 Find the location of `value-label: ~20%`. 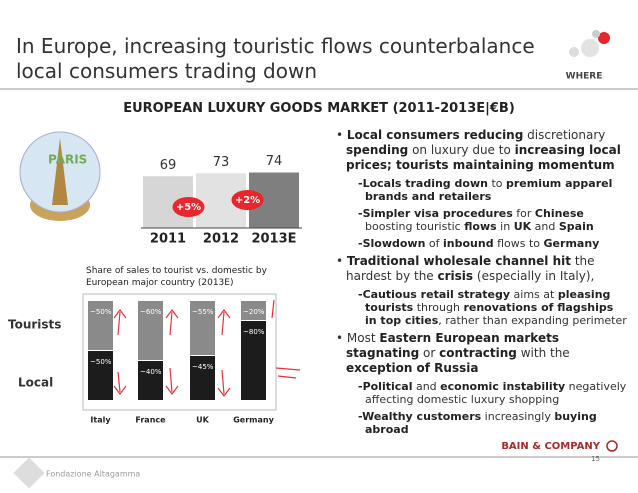

value-label: ~20% is located at coordinates (254, 312).